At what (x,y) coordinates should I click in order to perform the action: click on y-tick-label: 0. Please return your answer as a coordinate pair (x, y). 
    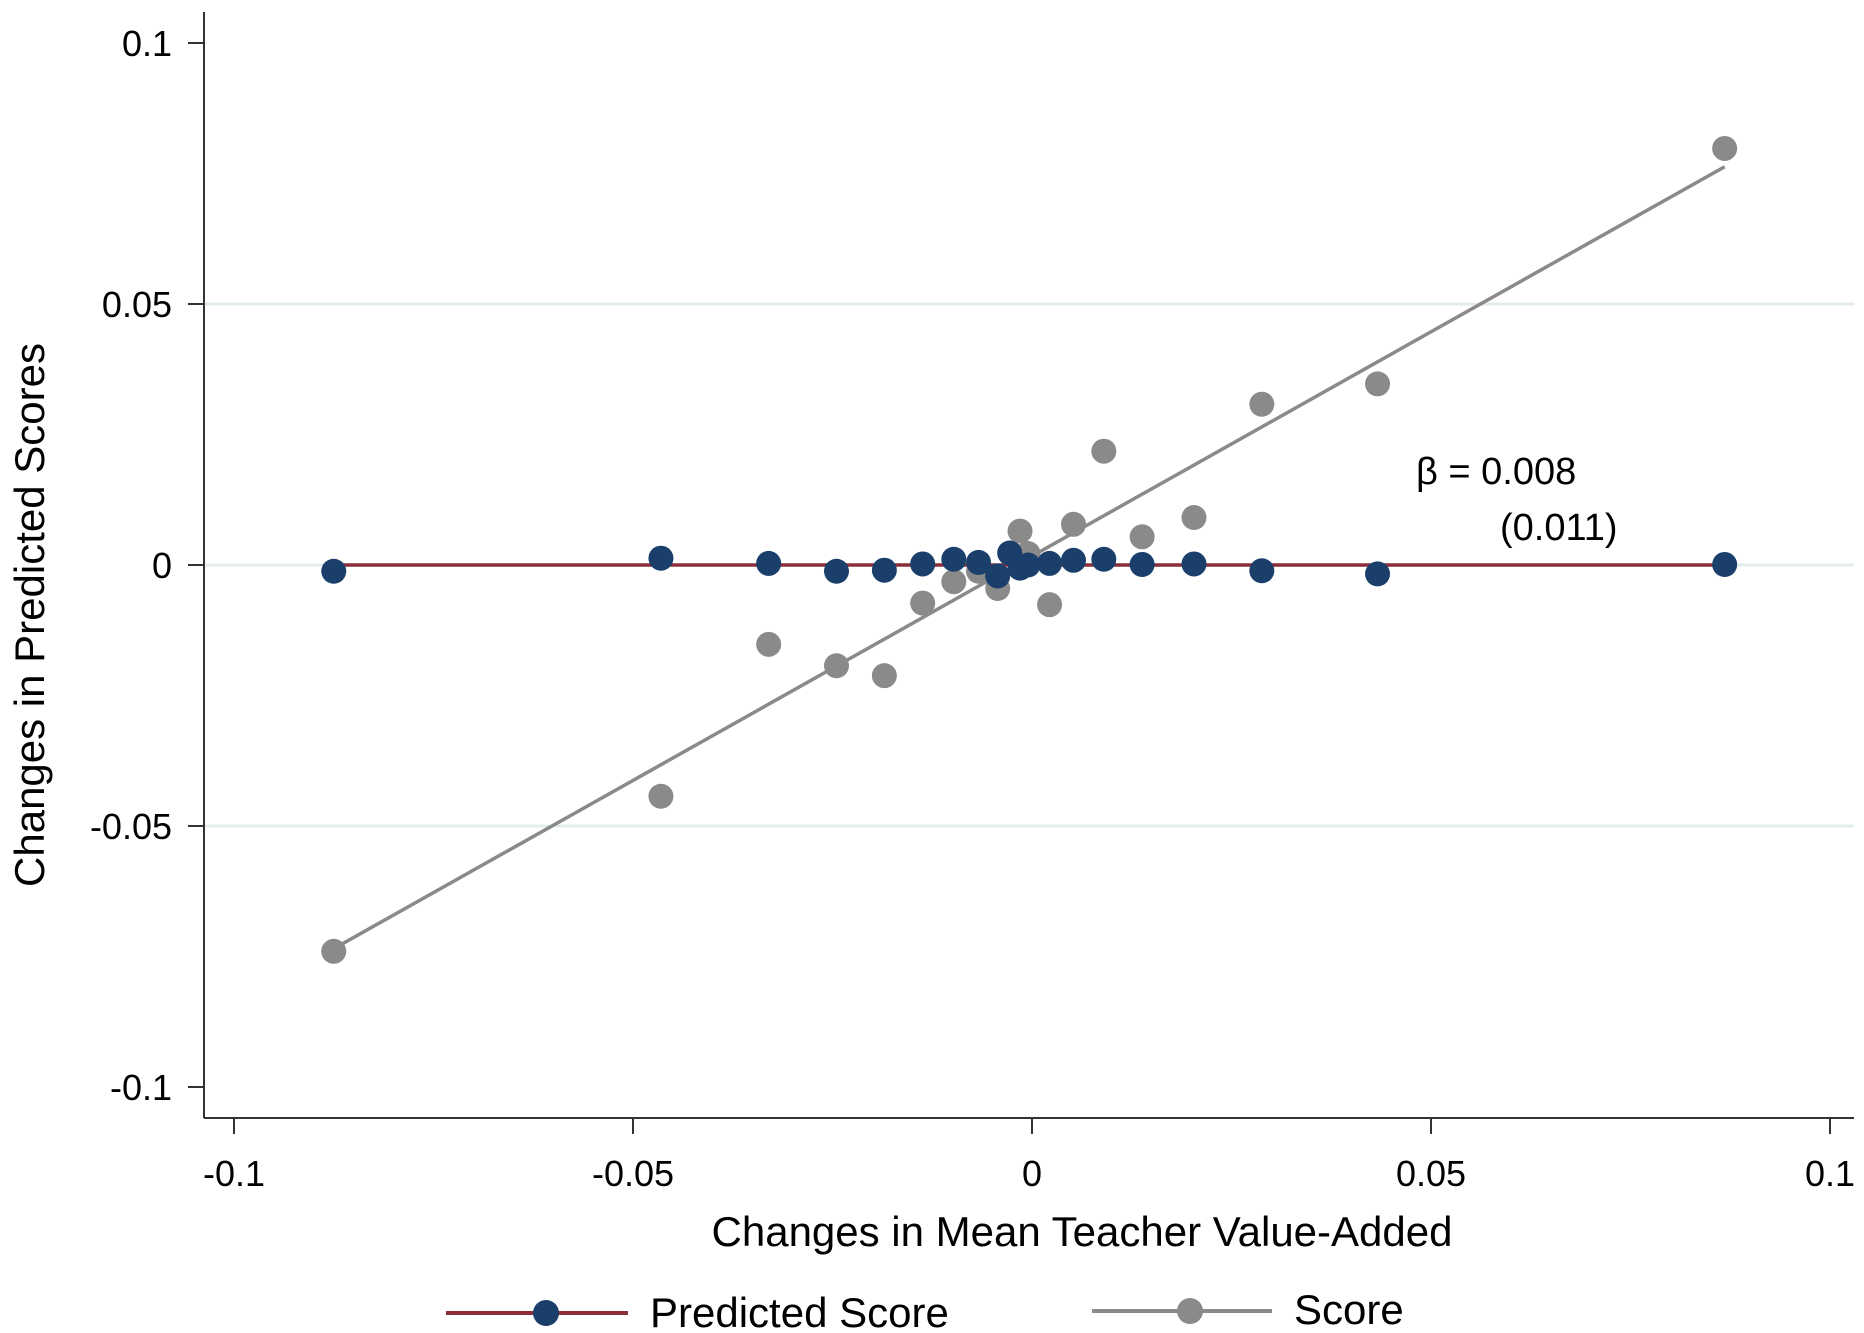
    Looking at the image, I should click on (162, 565).